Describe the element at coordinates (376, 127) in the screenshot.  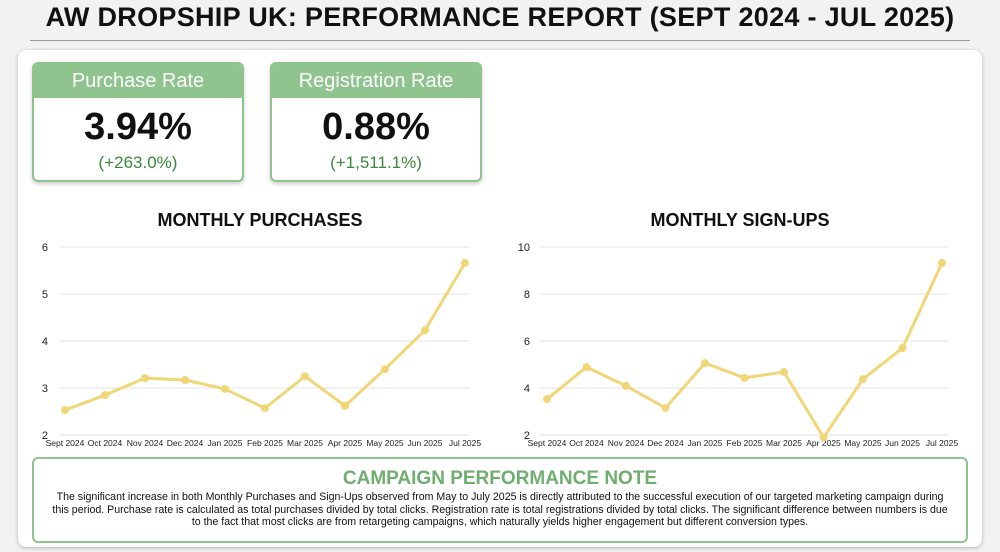
I see `kpi-value: 0.88%` at that location.